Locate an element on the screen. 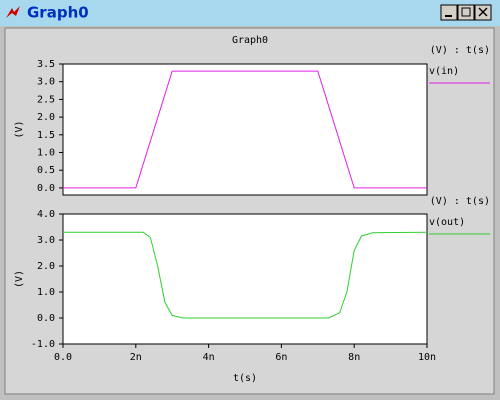  chart-title: Graph0 is located at coordinates (250, 40).